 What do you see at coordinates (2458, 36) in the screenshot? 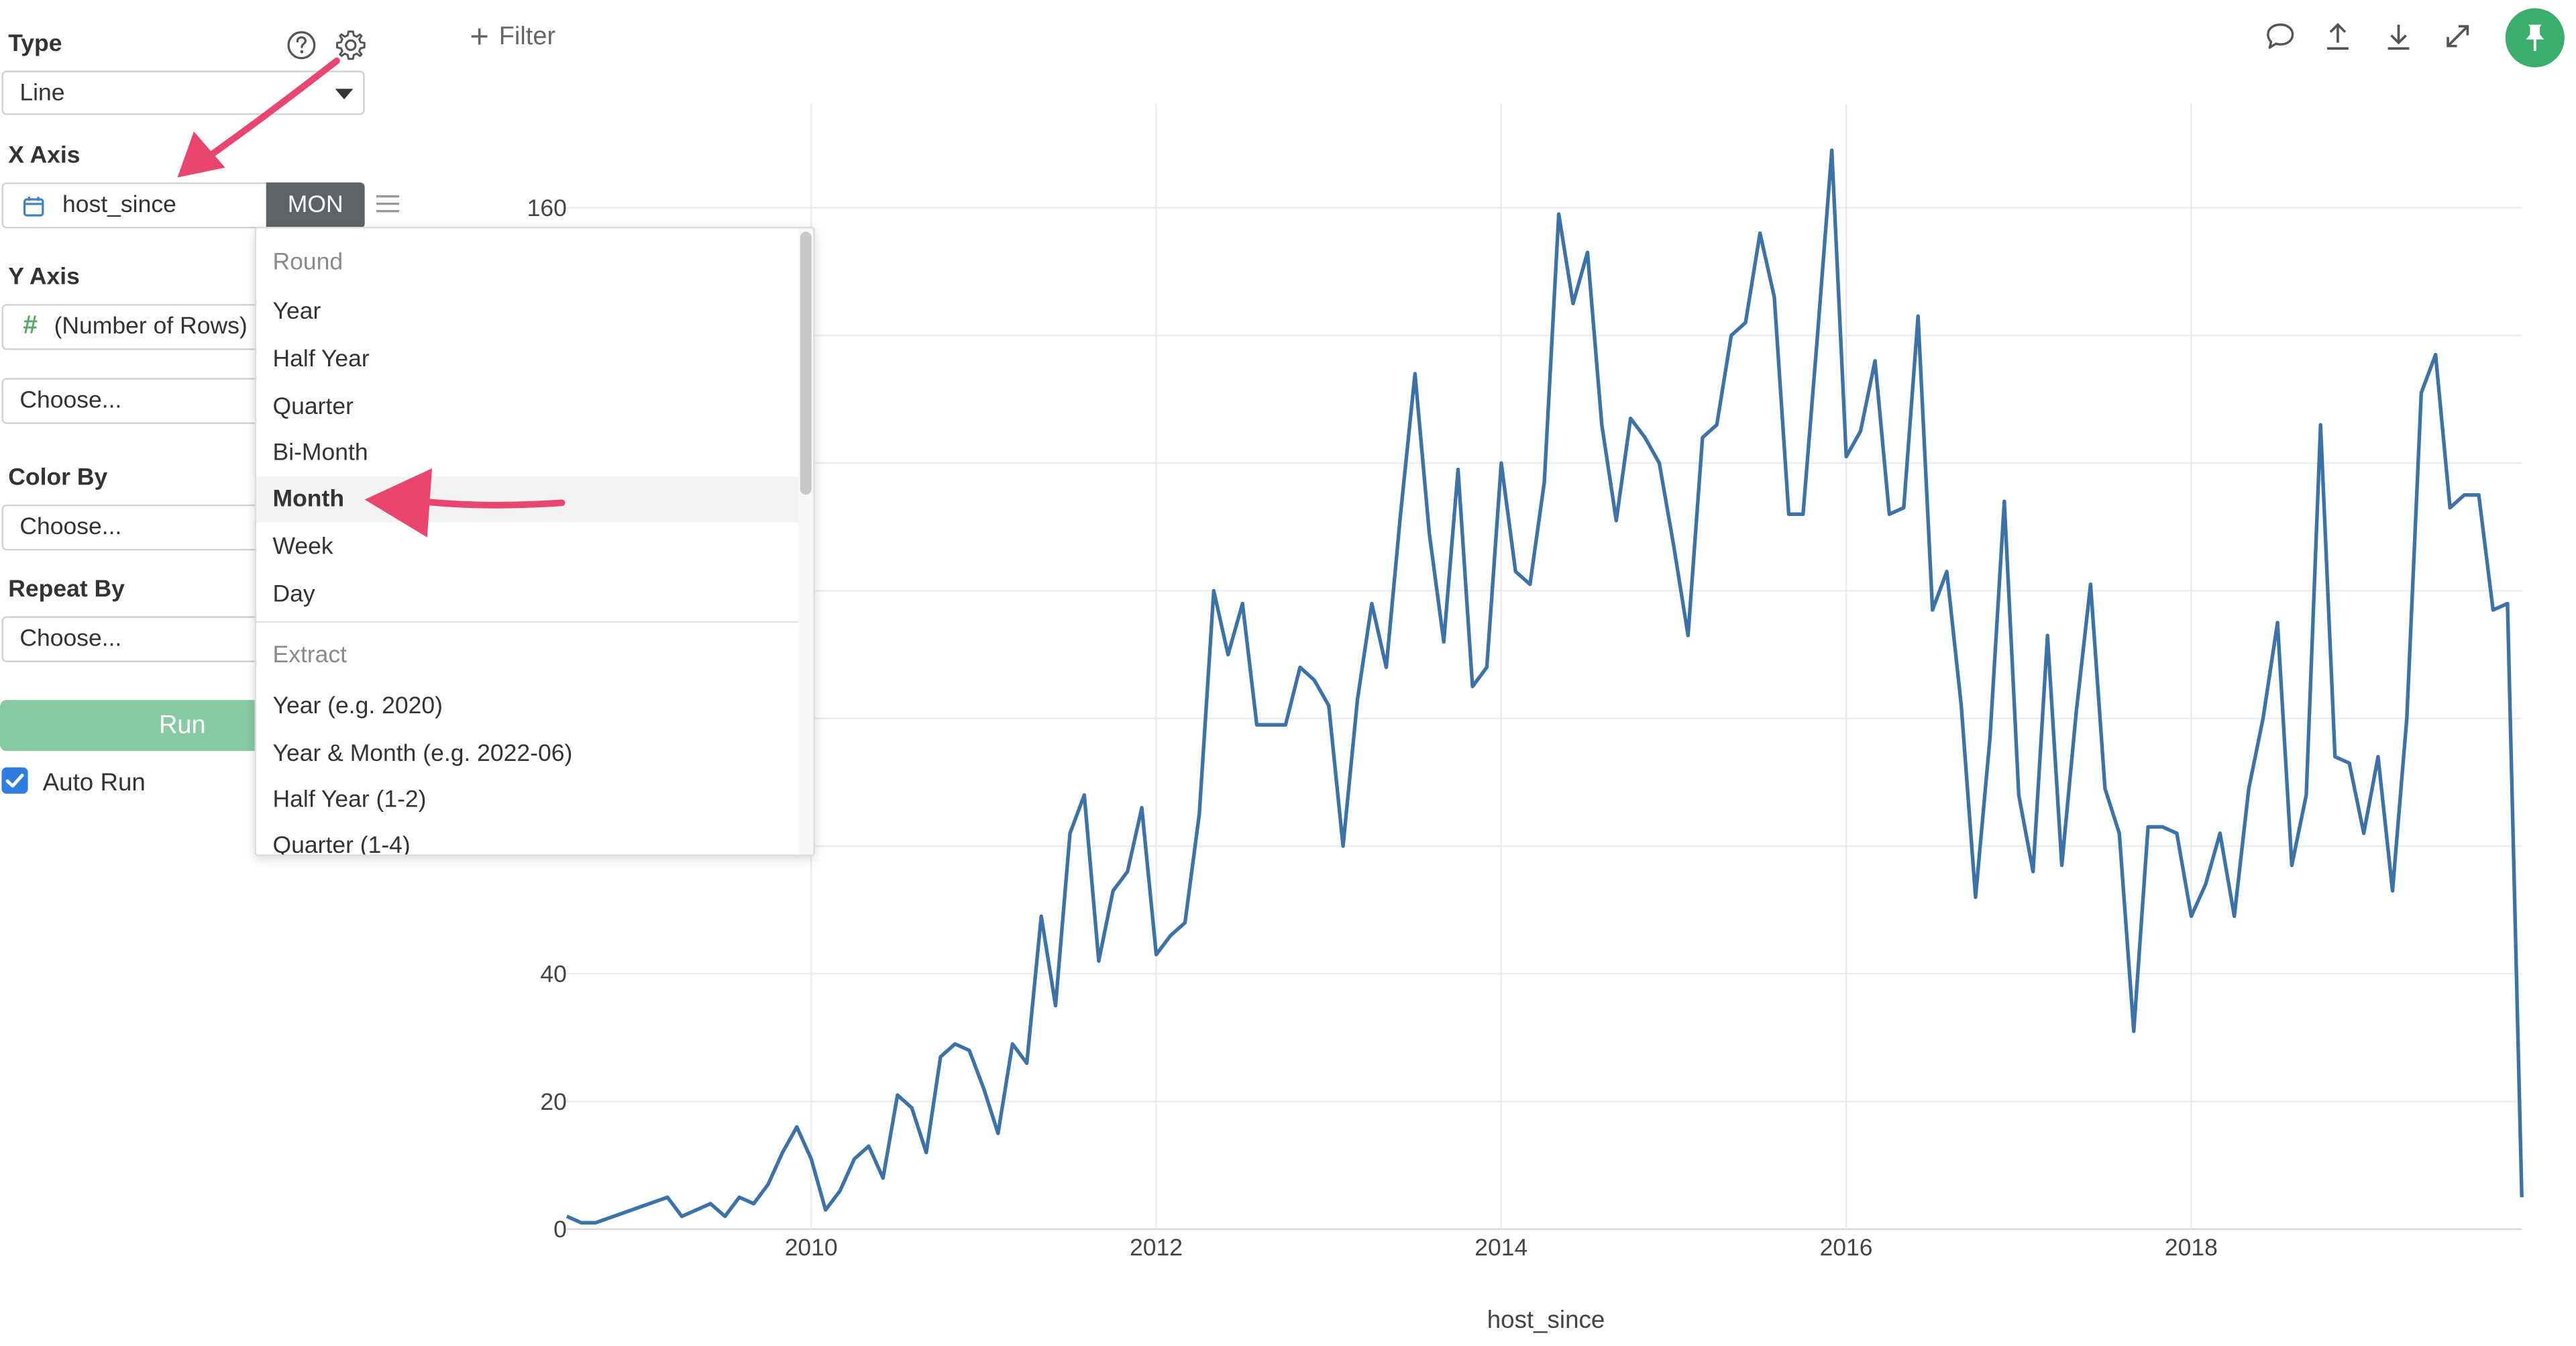
I see `expand-icon` at bounding box center [2458, 36].